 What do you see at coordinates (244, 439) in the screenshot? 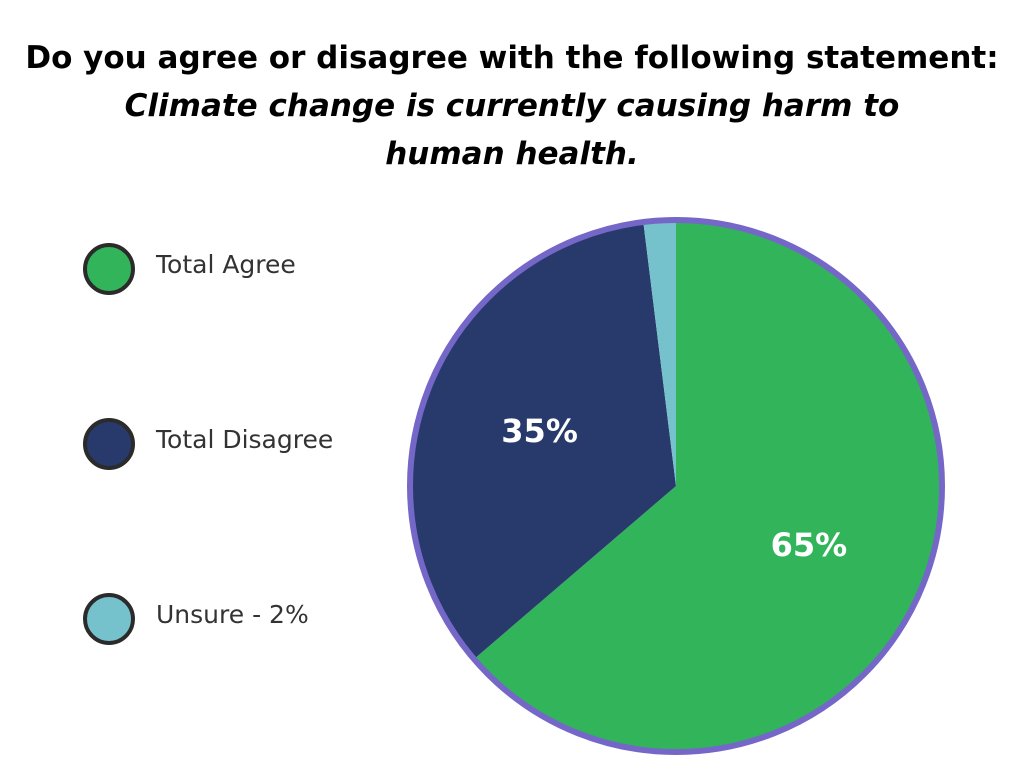
I see `legend-label: Total Disagree` at bounding box center [244, 439].